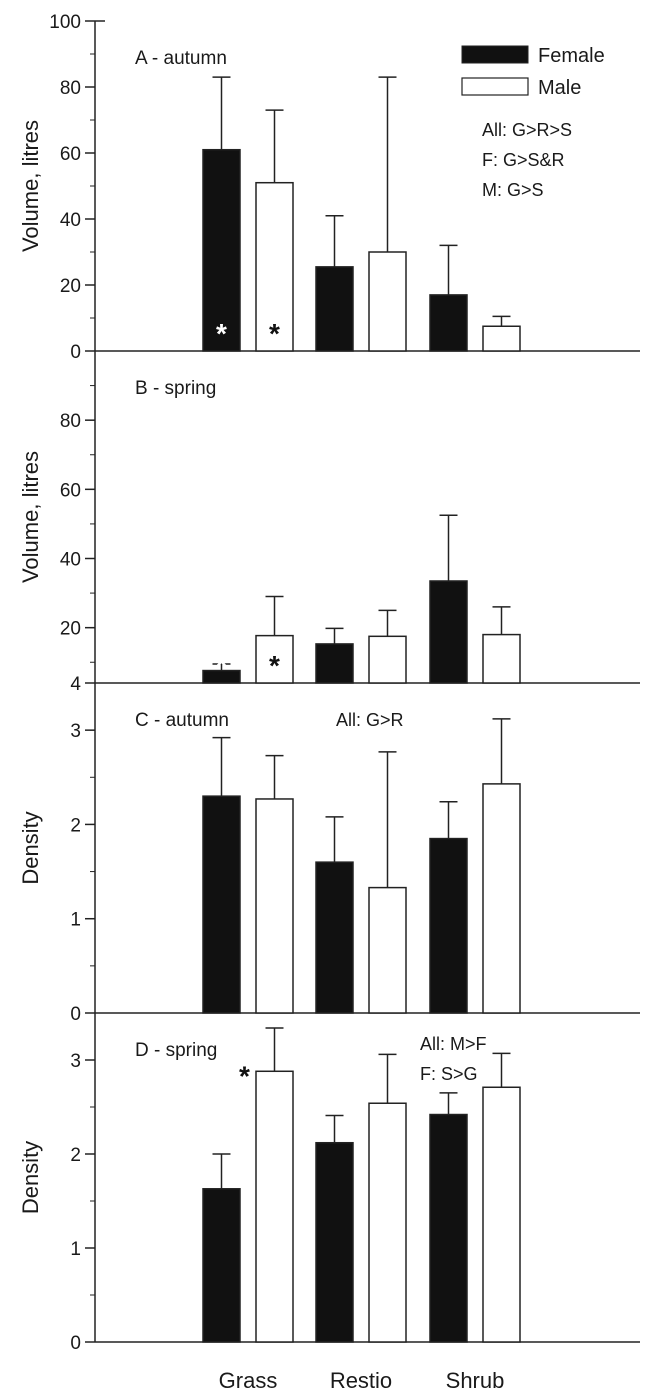 The height and width of the screenshot is (1395, 652). I want to click on panel-label: B - spring, so click(175, 388).